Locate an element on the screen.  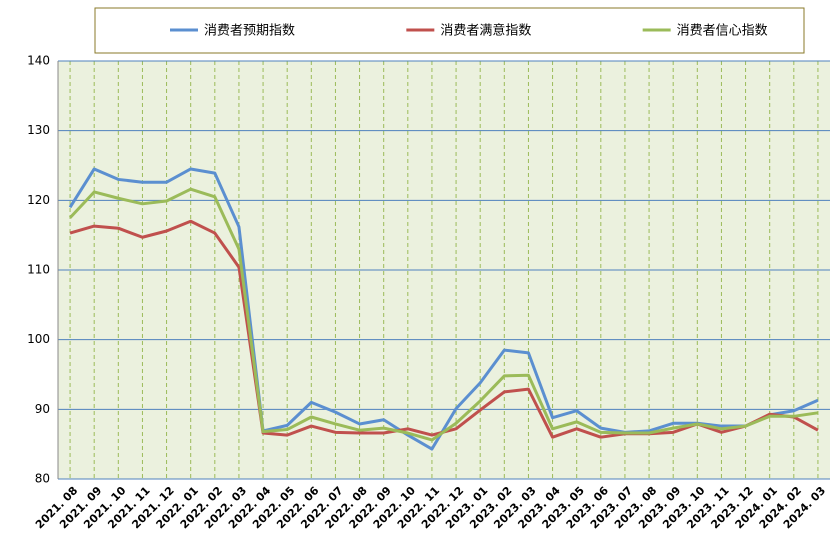
legend-box is located at coordinates (449, 30).